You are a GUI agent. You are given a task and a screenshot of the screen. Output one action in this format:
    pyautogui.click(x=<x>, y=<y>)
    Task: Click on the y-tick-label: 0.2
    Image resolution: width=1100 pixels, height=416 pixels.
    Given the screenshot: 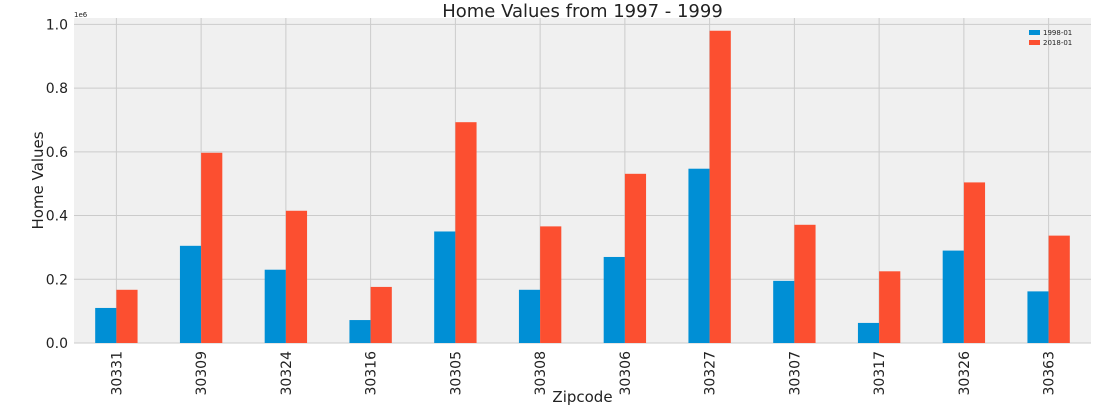 What is the action you would take?
    pyautogui.click(x=57, y=280)
    